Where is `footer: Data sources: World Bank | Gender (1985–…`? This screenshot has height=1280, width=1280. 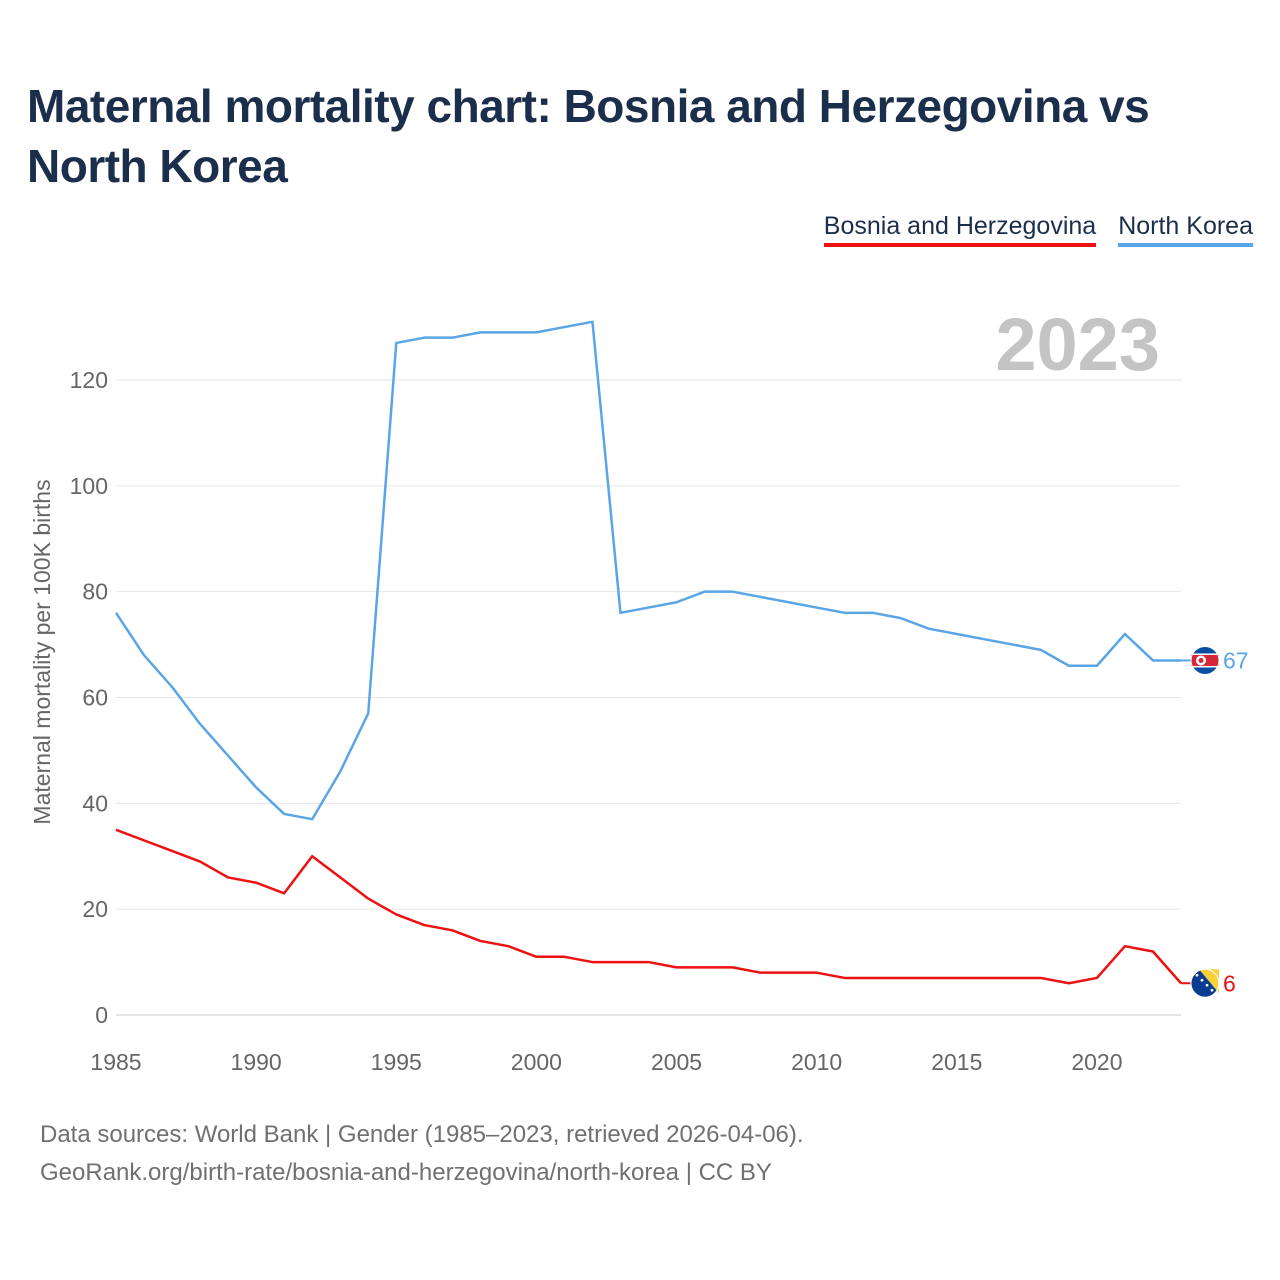
footer: Data sources: World Bank | Gender (1985–… is located at coordinates (422, 1154).